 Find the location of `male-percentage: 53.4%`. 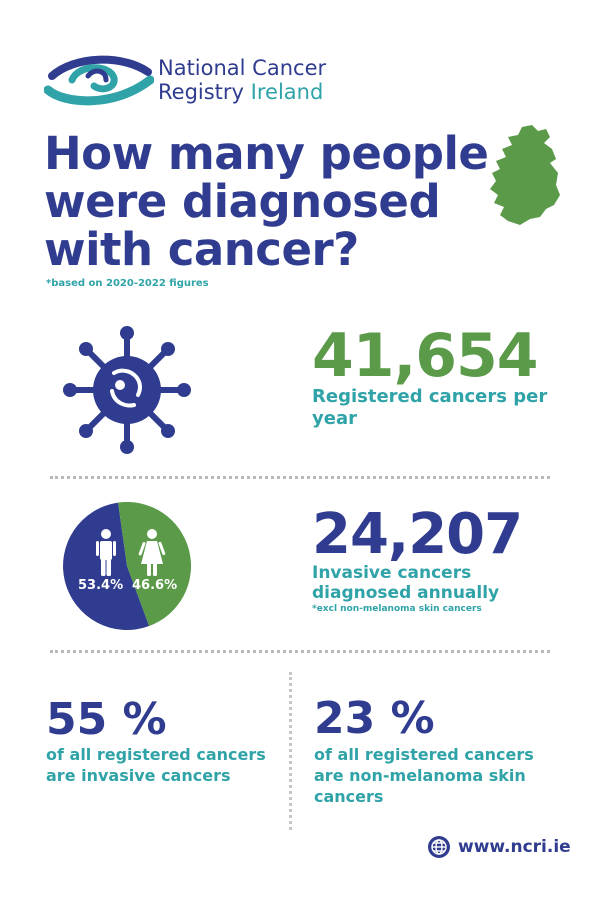

male-percentage: 53.4% is located at coordinates (101, 585).